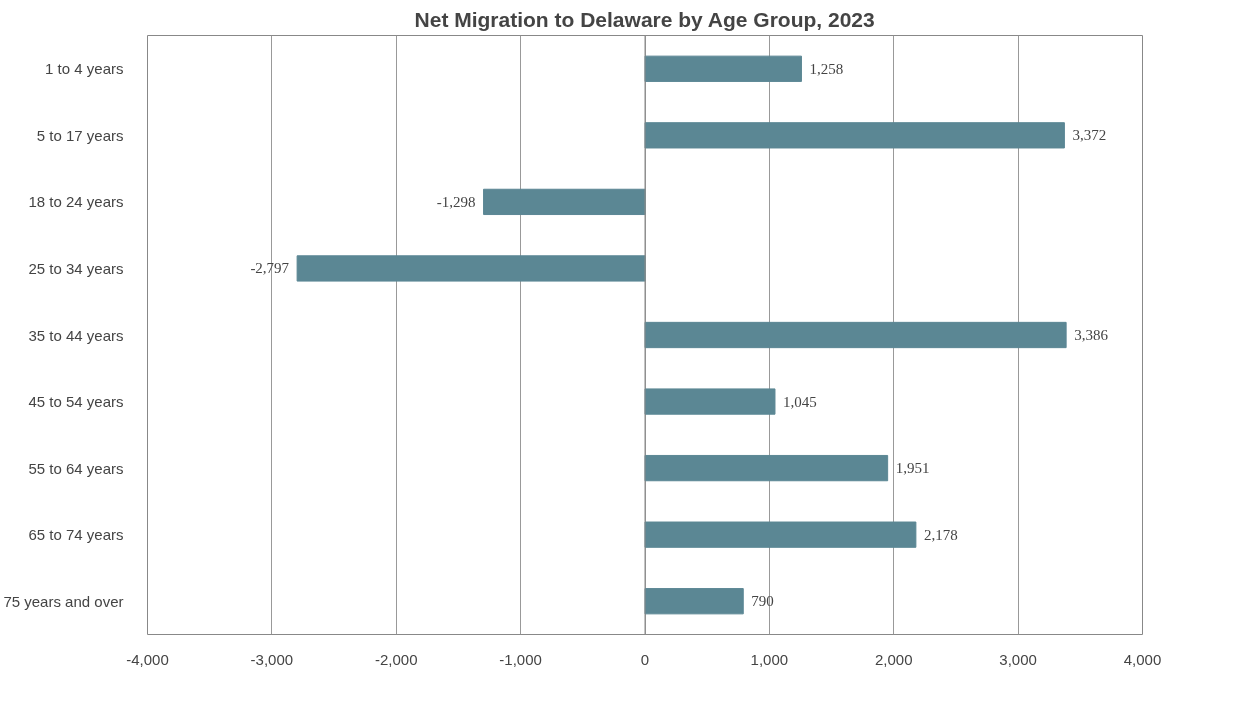  What do you see at coordinates (645, 659) in the screenshot?
I see `x-tick-label: 0` at bounding box center [645, 659].